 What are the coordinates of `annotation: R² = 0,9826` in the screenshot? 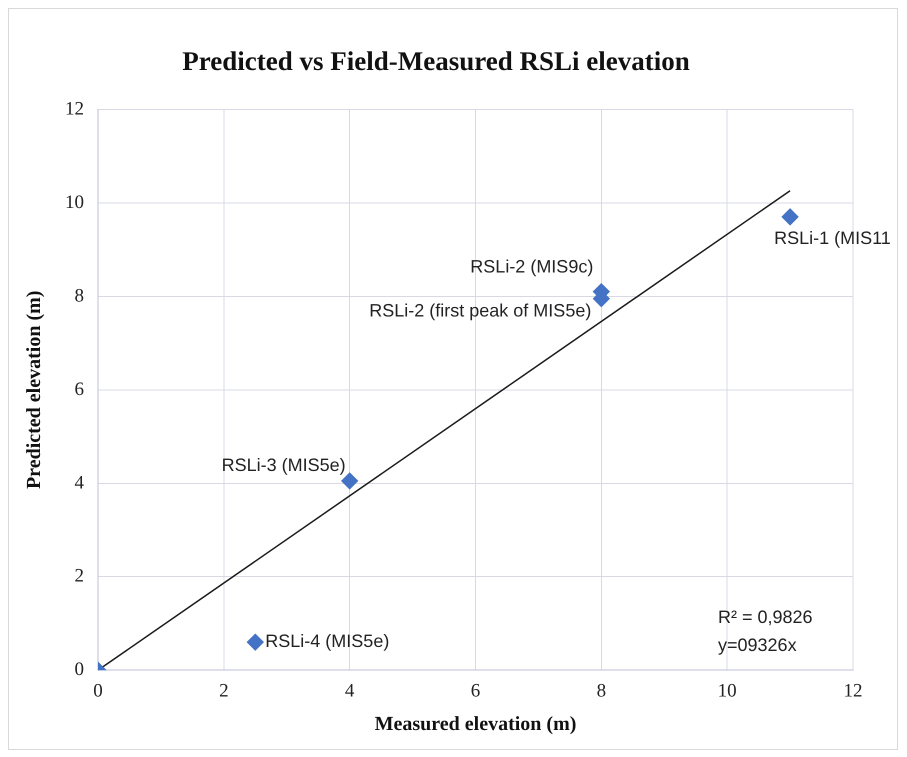 It's located at (765, 617).